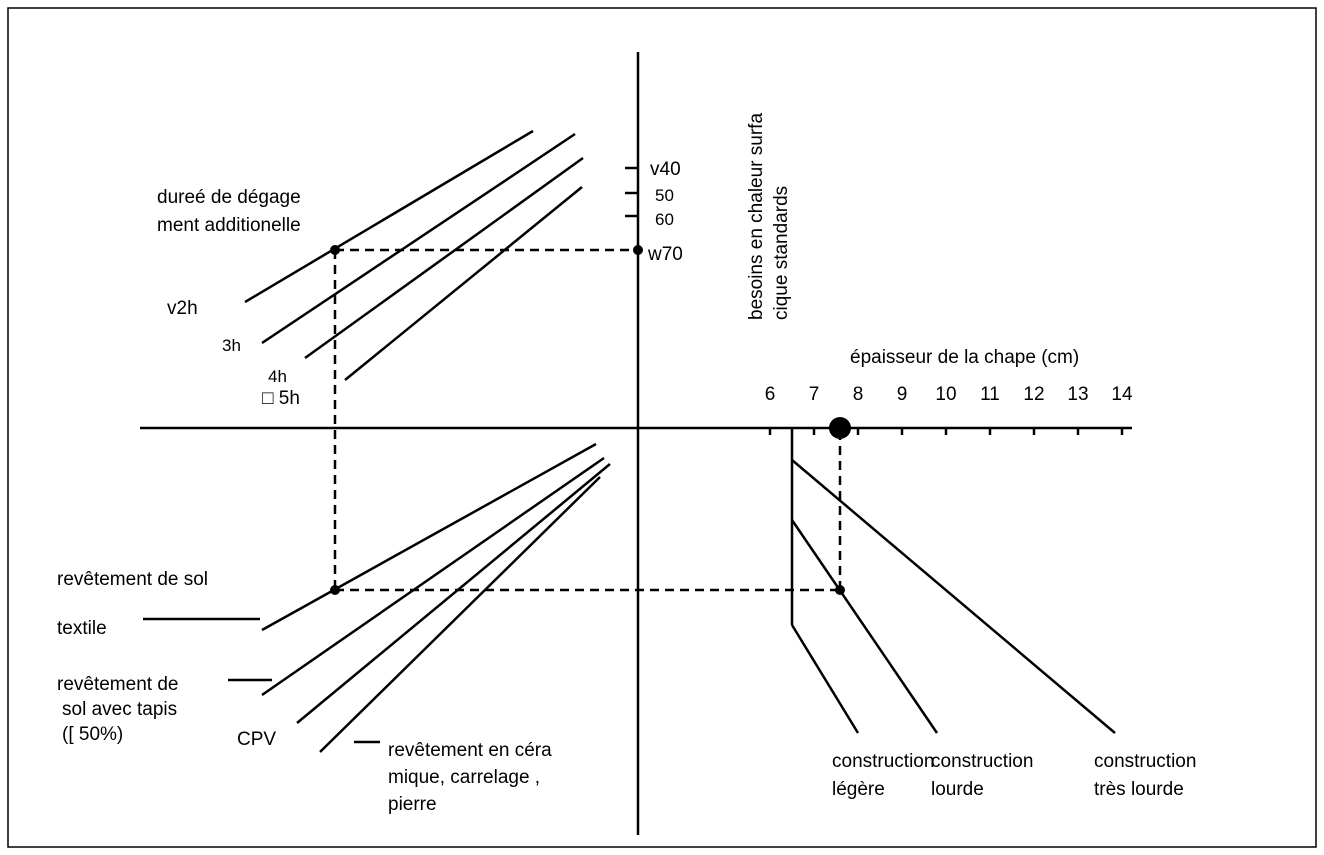  Describe the element at coordinates (132, 579) in the screenshot. I see `label: revêtement de sol` at that location.